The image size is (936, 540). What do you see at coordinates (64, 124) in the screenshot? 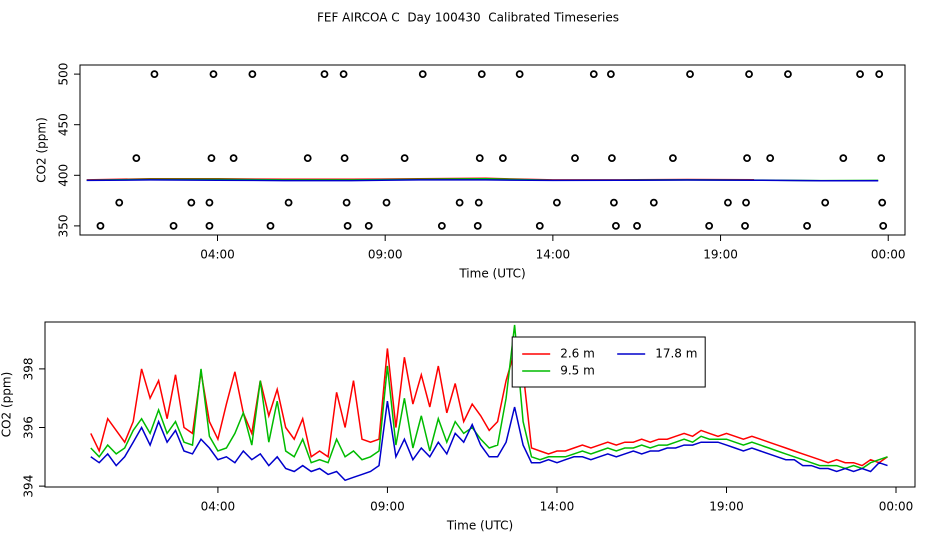
I see `y-tick-label: 450` at bounding box center [64, 124].